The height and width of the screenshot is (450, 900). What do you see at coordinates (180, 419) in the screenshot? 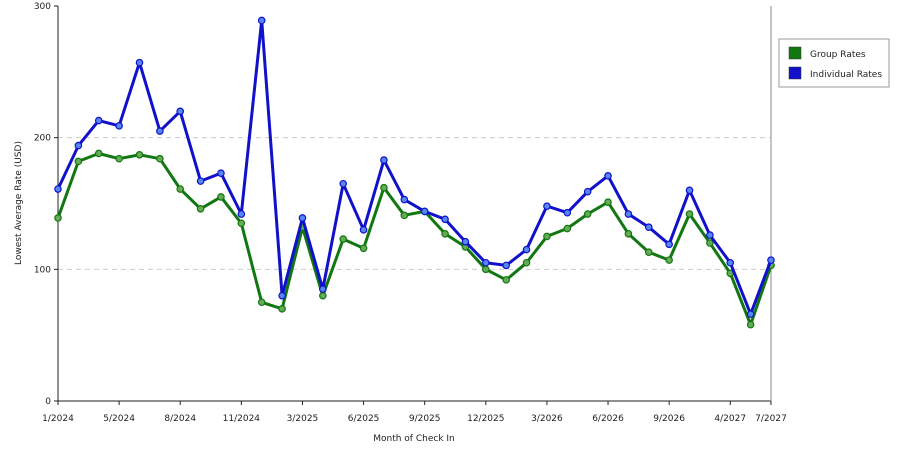
I see `x-tick-label: 8/2024` at bounding box center [180, 419].